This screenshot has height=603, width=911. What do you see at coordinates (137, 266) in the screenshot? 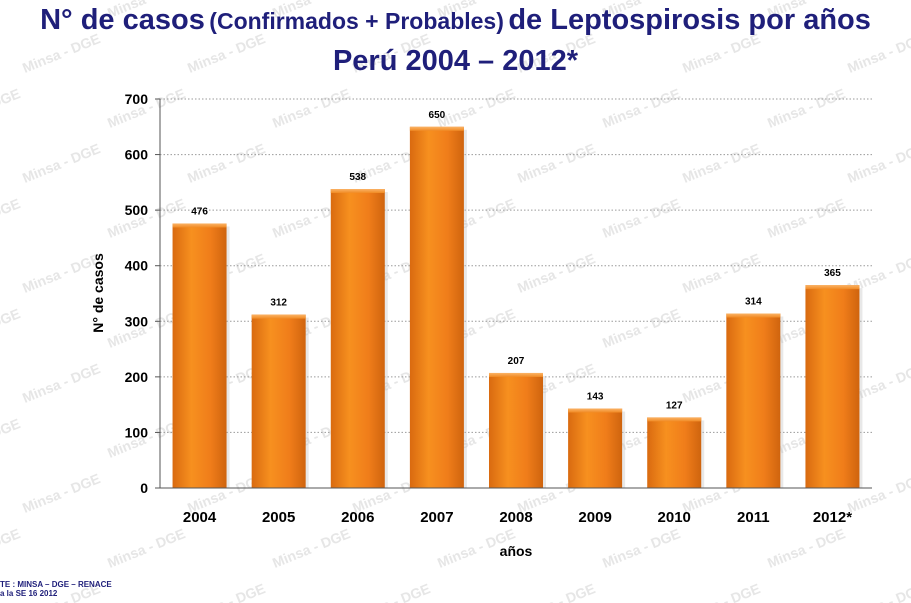
I see `y-tick-label: 400` at bounding box center [137, 266].